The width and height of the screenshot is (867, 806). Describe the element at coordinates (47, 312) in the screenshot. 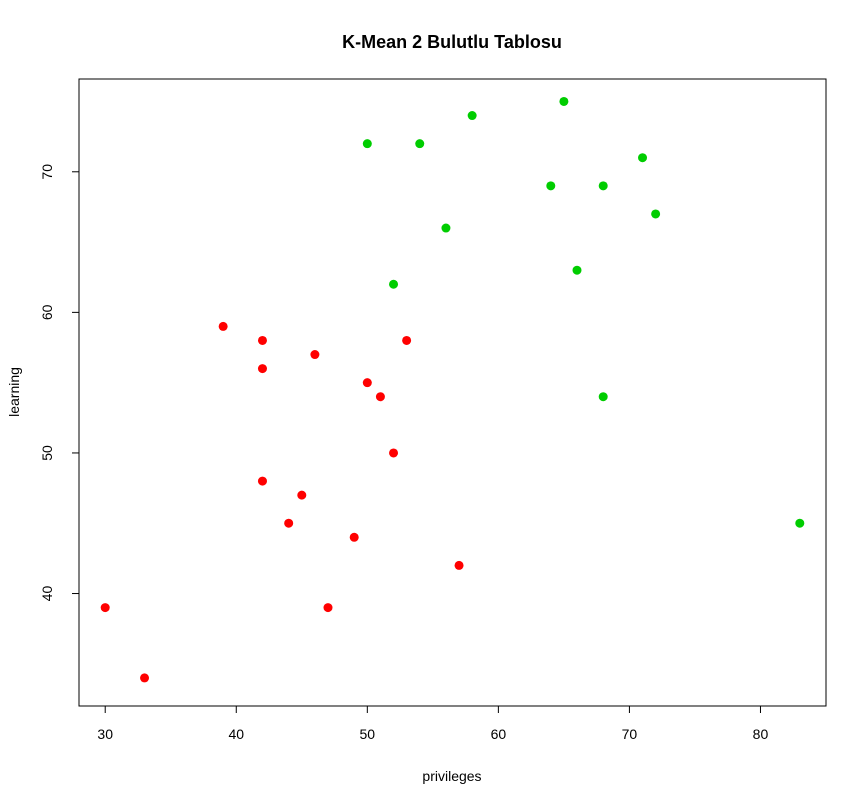

I see `y-tick-label: 60` at that location.